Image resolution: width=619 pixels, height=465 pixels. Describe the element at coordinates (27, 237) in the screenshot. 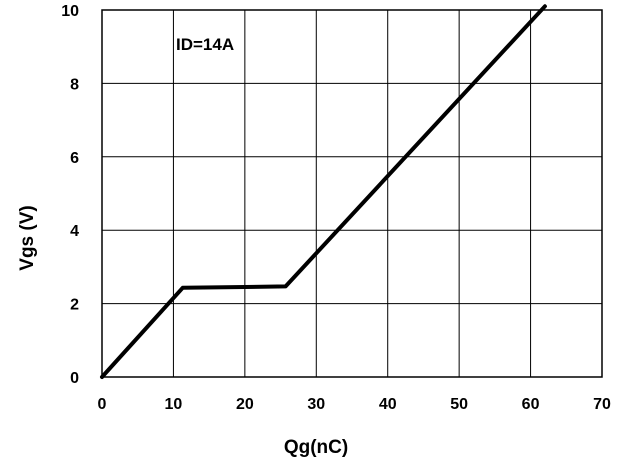

I see `y-axis-title: Vgs (V)` at that location.